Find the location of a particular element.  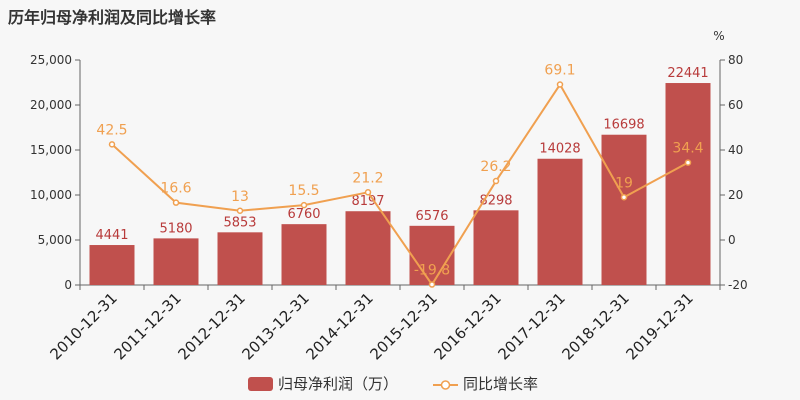

y-left-tick-label: 10,000 is located at coordinates (51, 195).